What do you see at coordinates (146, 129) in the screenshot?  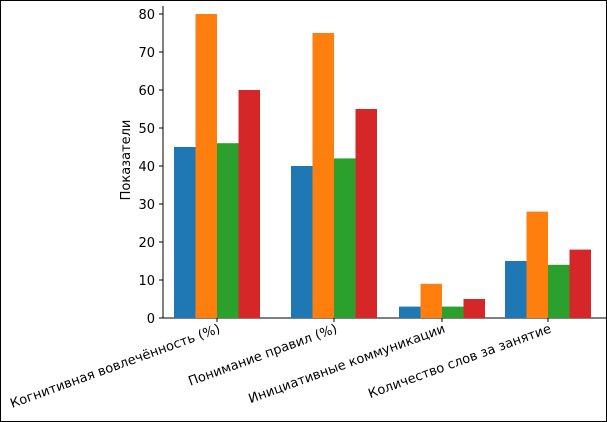 I see `y-tick-label: 50` at bounding box center [146, 129].